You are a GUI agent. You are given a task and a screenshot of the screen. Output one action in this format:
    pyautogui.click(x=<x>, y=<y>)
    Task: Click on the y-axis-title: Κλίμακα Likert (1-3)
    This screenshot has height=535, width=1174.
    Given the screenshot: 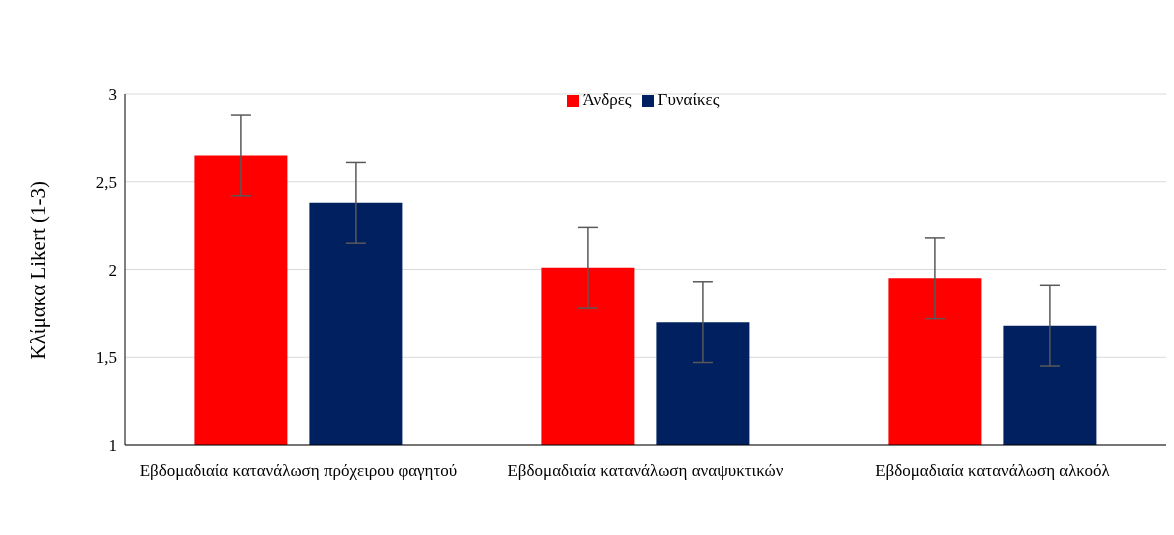 What is the action you would take?
    pyautogui.click(x=38, y=270)
    